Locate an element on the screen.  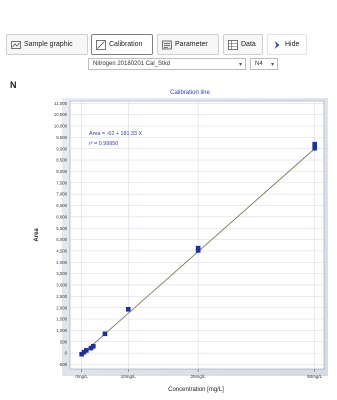
parameter-icon is located at coordinates (167, 45).